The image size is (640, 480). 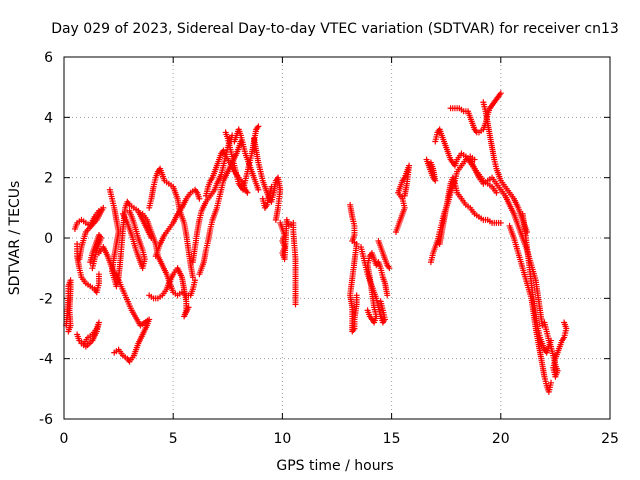 I want to click on series-arc-10h, so click(x=288, y=262).